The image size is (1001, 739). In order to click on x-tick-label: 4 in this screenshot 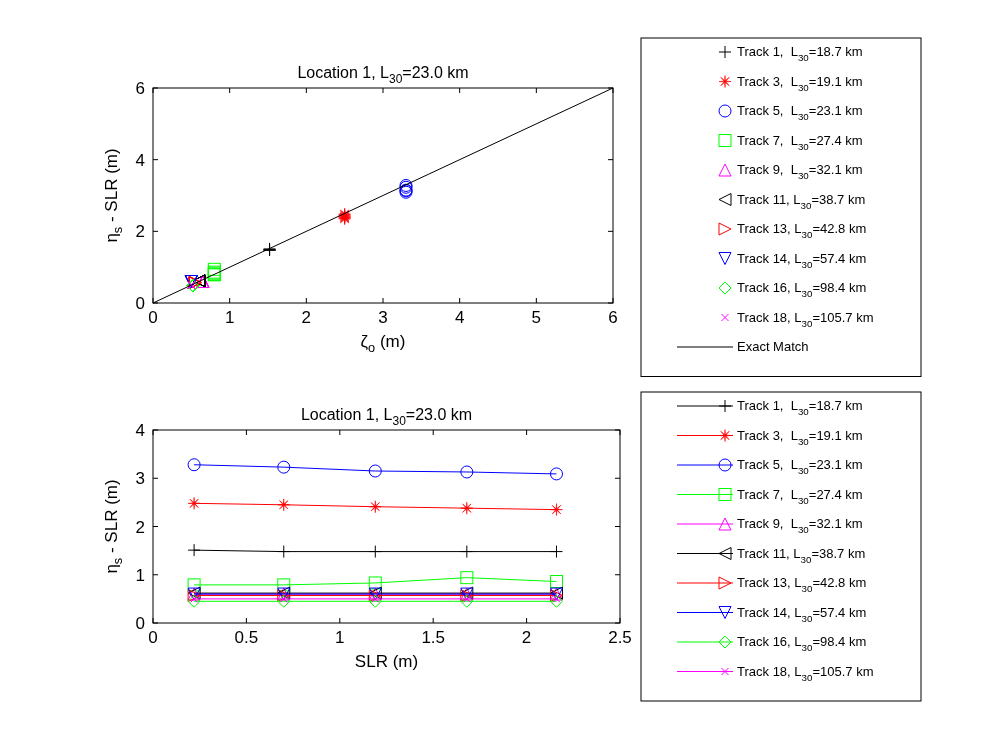, I will do `click(459, 317)`.